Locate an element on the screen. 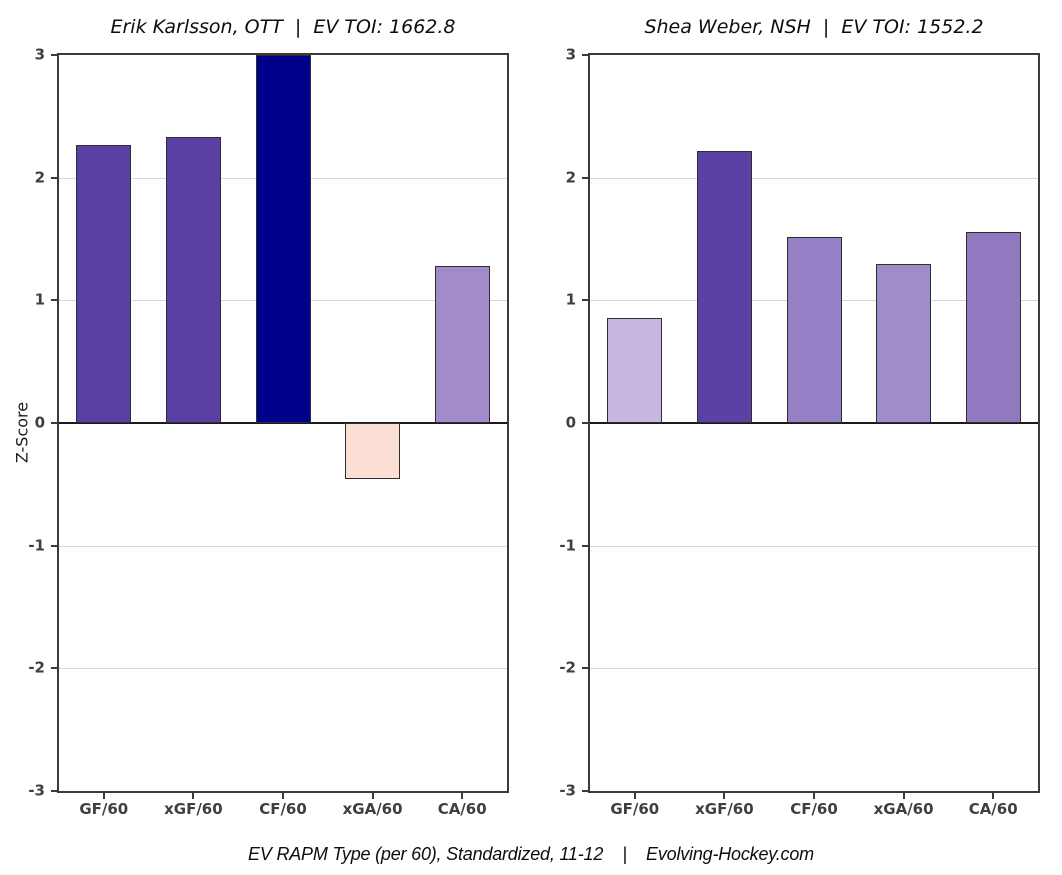  chart-title-karlsson: Erik Karlsson, OTT | EV TOI: 1662.8 is located at coordinates (283, 27).